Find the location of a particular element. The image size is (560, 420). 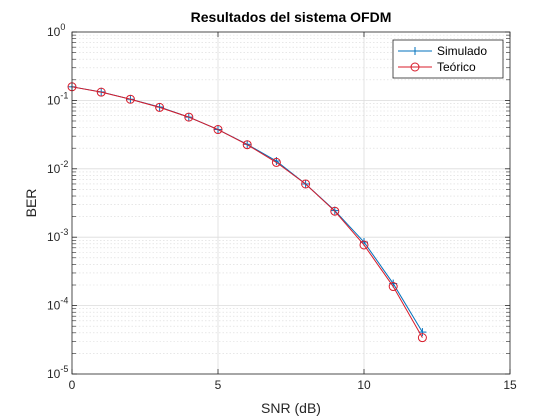

x-tick-labels: 0 5 10 15 is located at coordinates (293, 385).